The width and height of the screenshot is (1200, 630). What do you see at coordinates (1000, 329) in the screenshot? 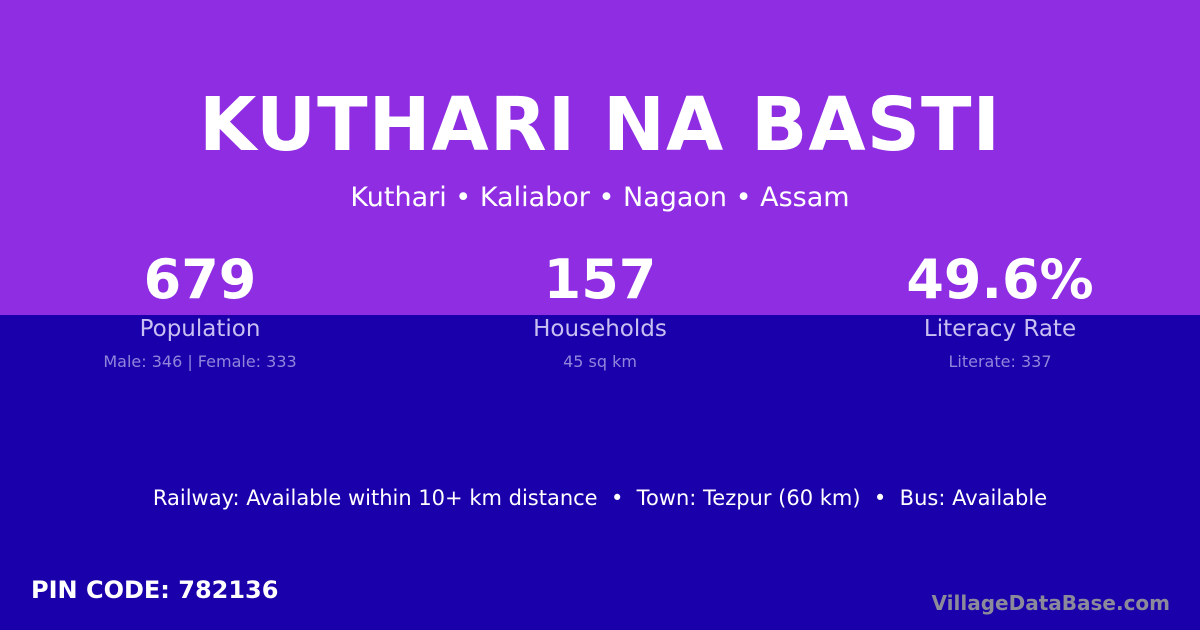
I see `stat-label: Literacy Rate` at bounding box center [1000, 329].